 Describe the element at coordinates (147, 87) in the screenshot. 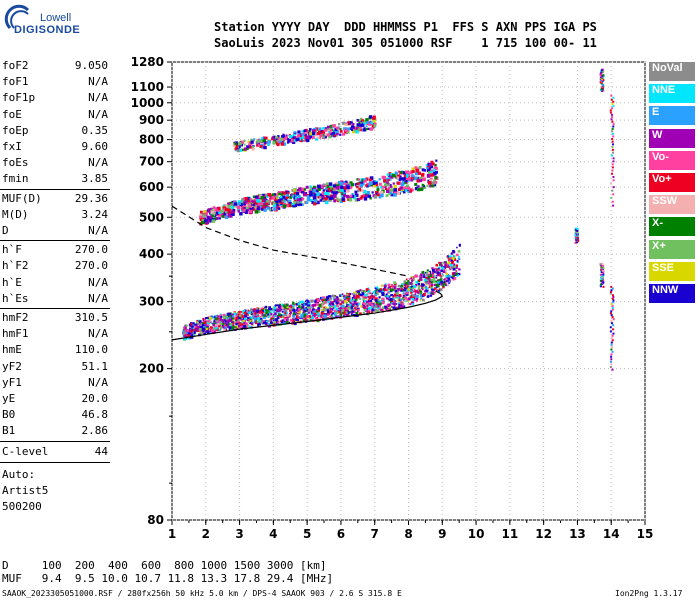

I see `y-tick-label: 1100` at that location.